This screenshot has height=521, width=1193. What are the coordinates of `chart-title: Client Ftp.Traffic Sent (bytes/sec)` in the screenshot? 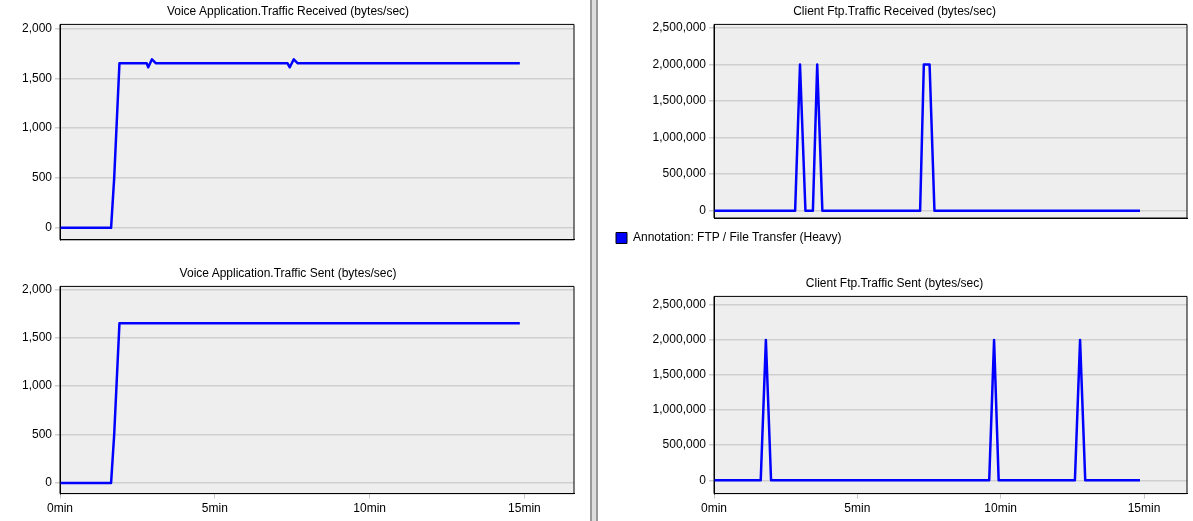 It's located at (894, 282).